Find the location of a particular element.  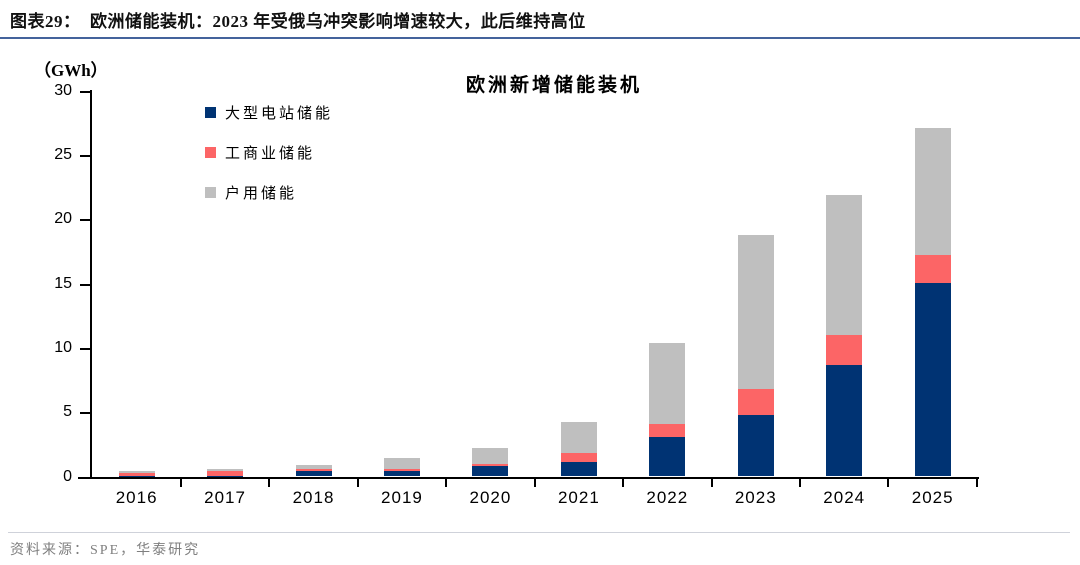

y-tick-label: 25 is located at coordinates (63, 155).